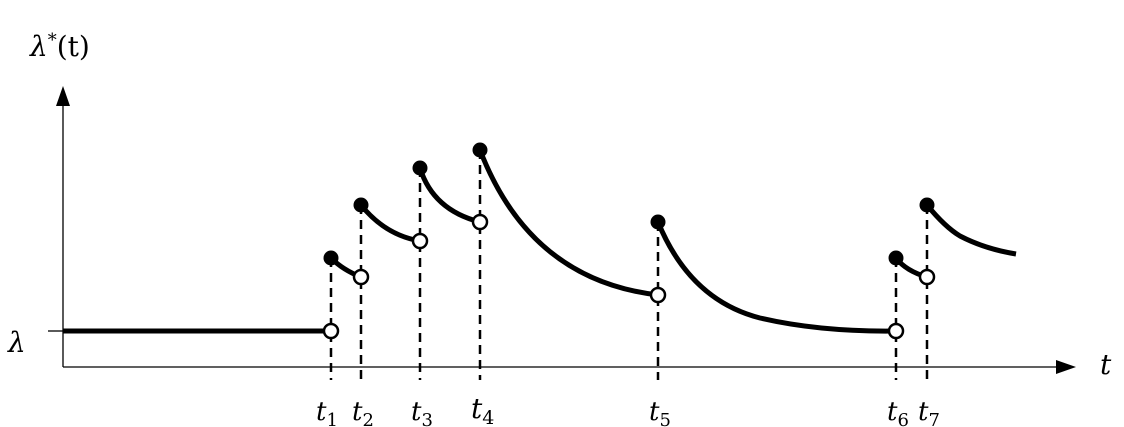  What do you see at coordinates (422, 412) in the screenshot?
I see `event-label-3: t3` at bounding box center [422, 412].